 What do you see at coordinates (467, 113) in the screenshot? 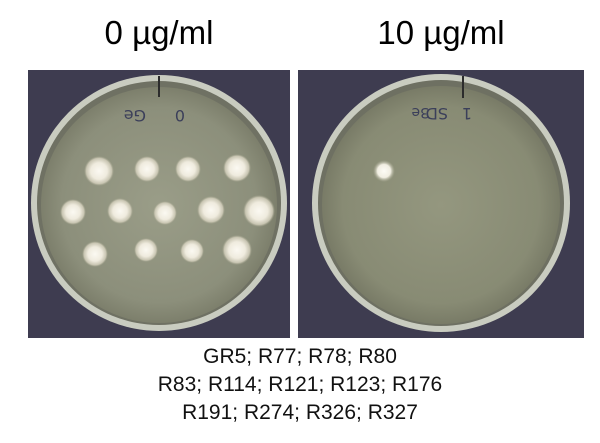
I see `plate-marking-1: 1` at bounding box center [467, 113].